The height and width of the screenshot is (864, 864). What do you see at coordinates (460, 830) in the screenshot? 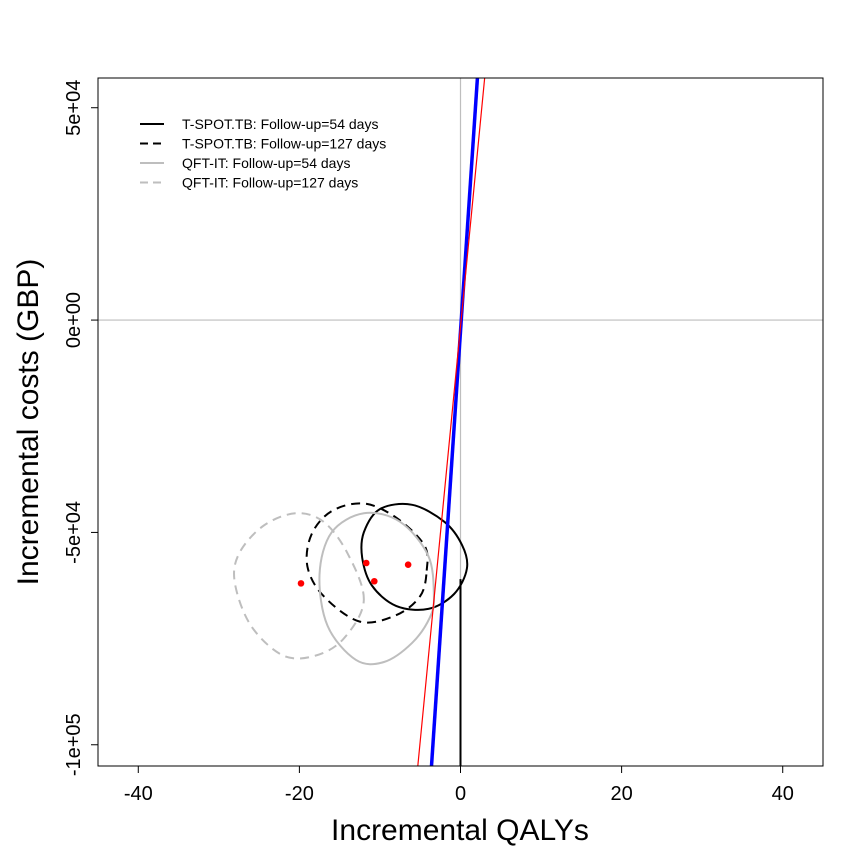
I see `x-axis-title: Incremental QALYs` at bounding box center [460, 830].